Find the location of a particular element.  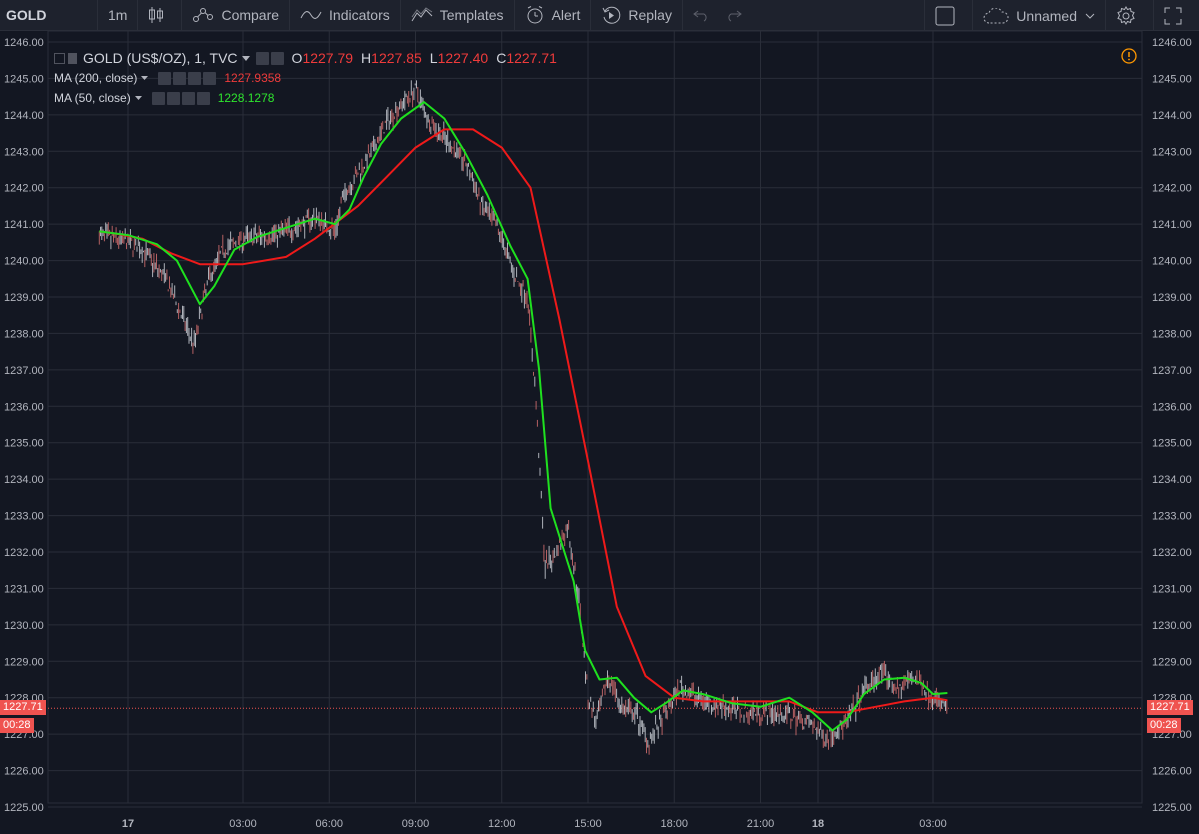

close-value: 1227.71 is located at coordinates (531, 58).